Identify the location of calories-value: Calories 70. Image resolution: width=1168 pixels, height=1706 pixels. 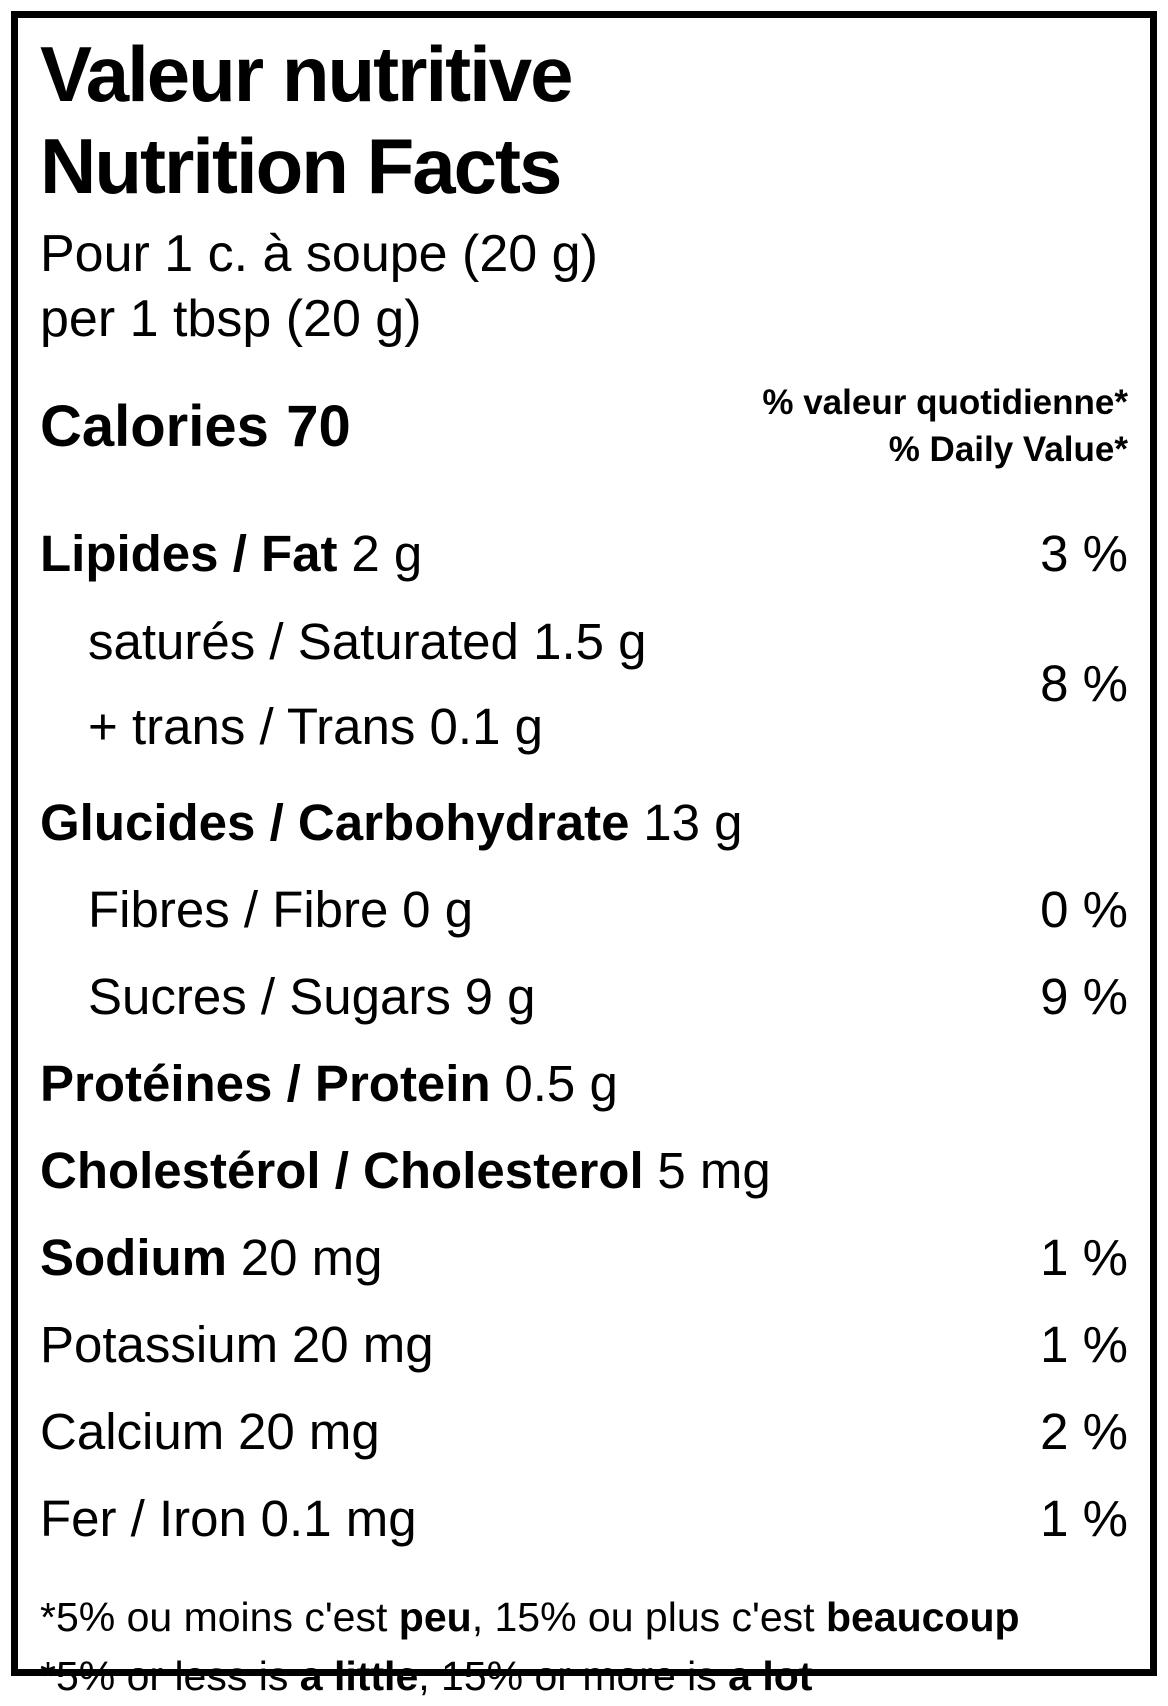
(195, 426).